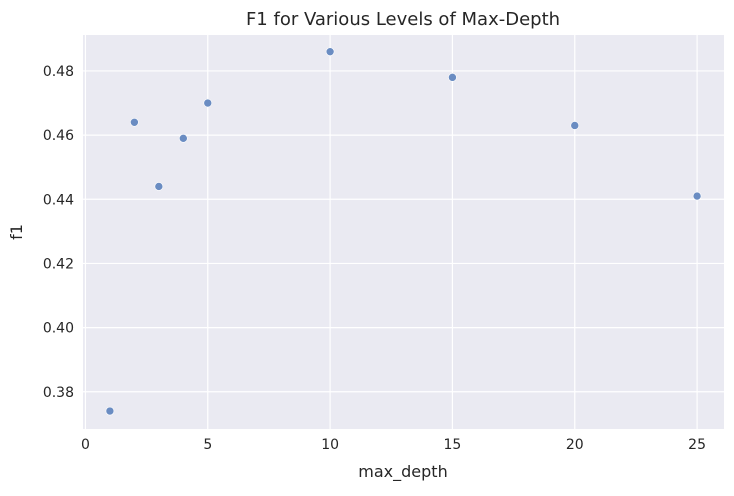 Image resolution: width=734 pixels, height=496 pixels. I want to click on x-axis-ticks: 0 5 10 15 20 25, so click(393, 445).